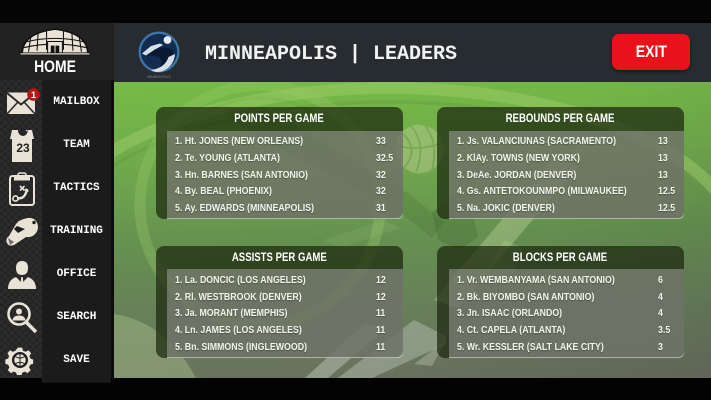  I want to click on svg-text: 1, so click(34, 95).